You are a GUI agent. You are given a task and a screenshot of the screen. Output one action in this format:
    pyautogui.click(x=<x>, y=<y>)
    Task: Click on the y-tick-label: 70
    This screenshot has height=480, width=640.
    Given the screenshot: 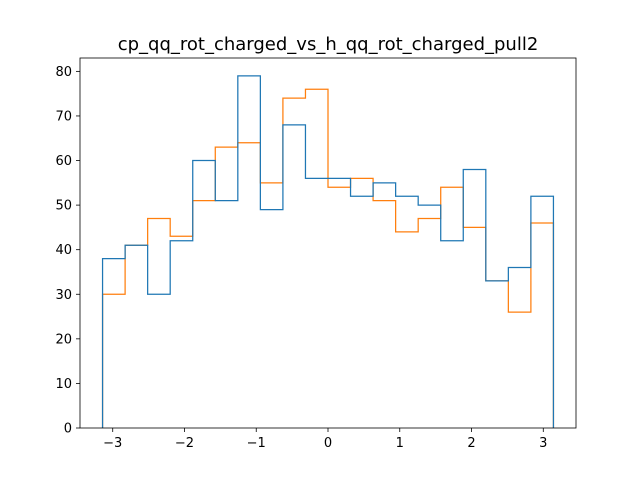 What is the action you would take?
    pyautogui.click(x=63, y=116)
    